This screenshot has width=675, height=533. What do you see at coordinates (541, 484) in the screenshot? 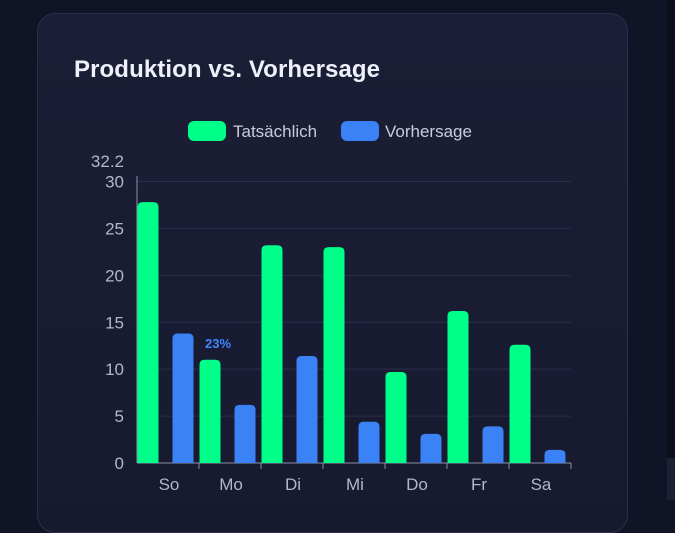
I see `x-tick-label: Sa` at bounding box center [541, 484].